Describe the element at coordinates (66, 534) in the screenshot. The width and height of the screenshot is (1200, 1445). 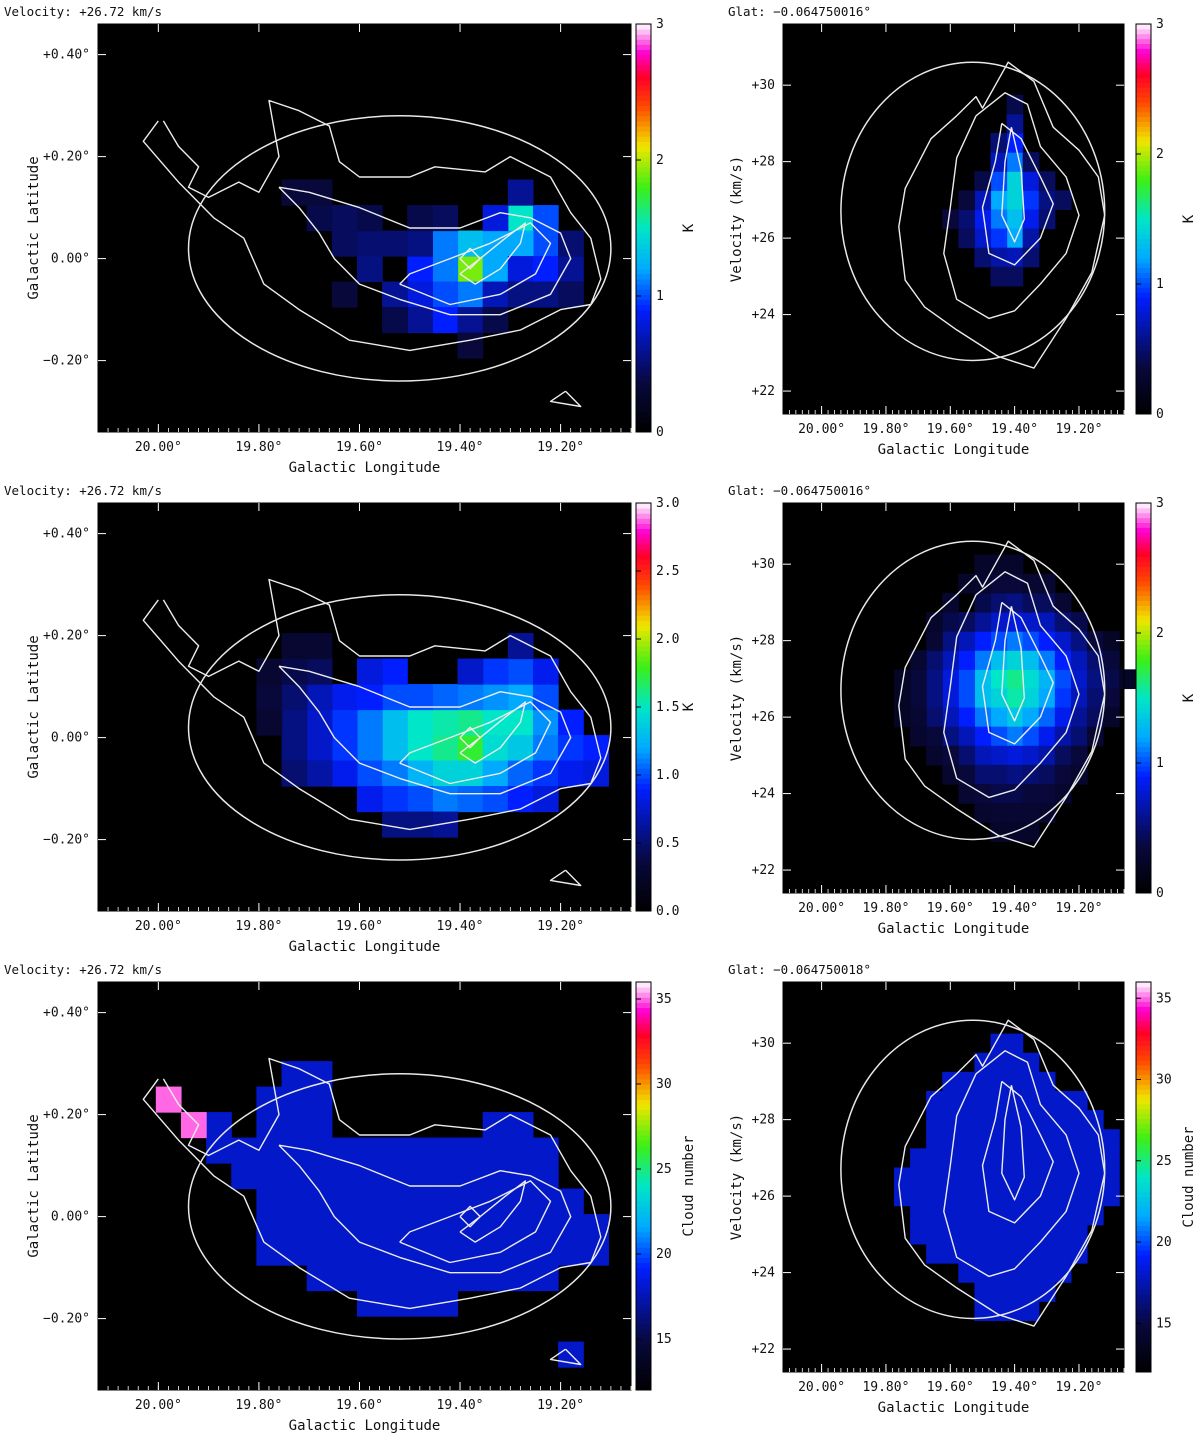
I see `y-tick-label: +0.40°` at that location.